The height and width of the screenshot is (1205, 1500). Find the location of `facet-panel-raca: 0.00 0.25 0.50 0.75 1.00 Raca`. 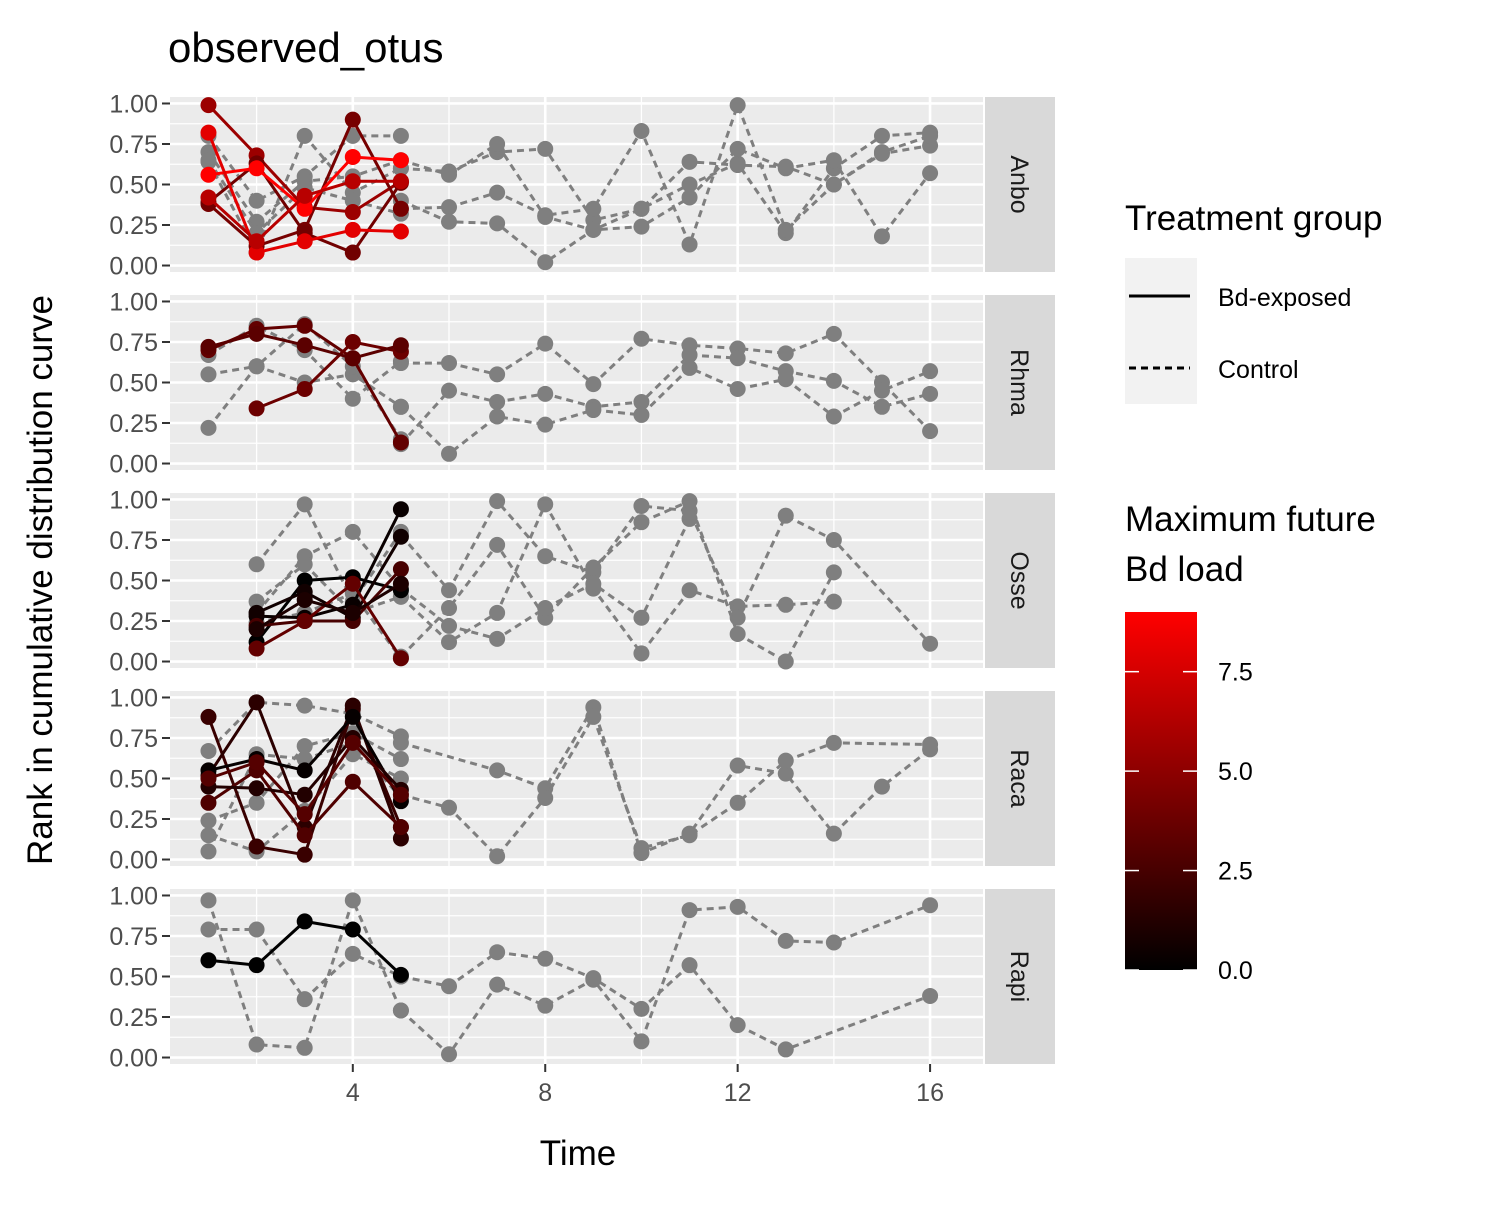

facet-panel-raca: 0.00 0.25 0.50 0.75 1.00 Raca is located at coordinates (582, 779).